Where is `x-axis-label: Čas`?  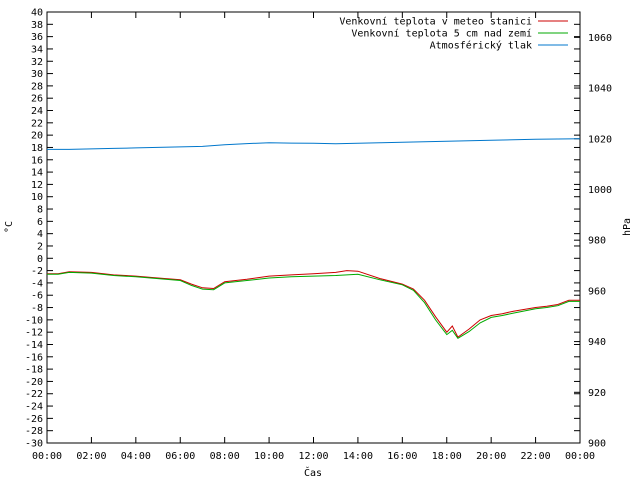 x-axis-label: Čas is located at coordinates (313, 472).